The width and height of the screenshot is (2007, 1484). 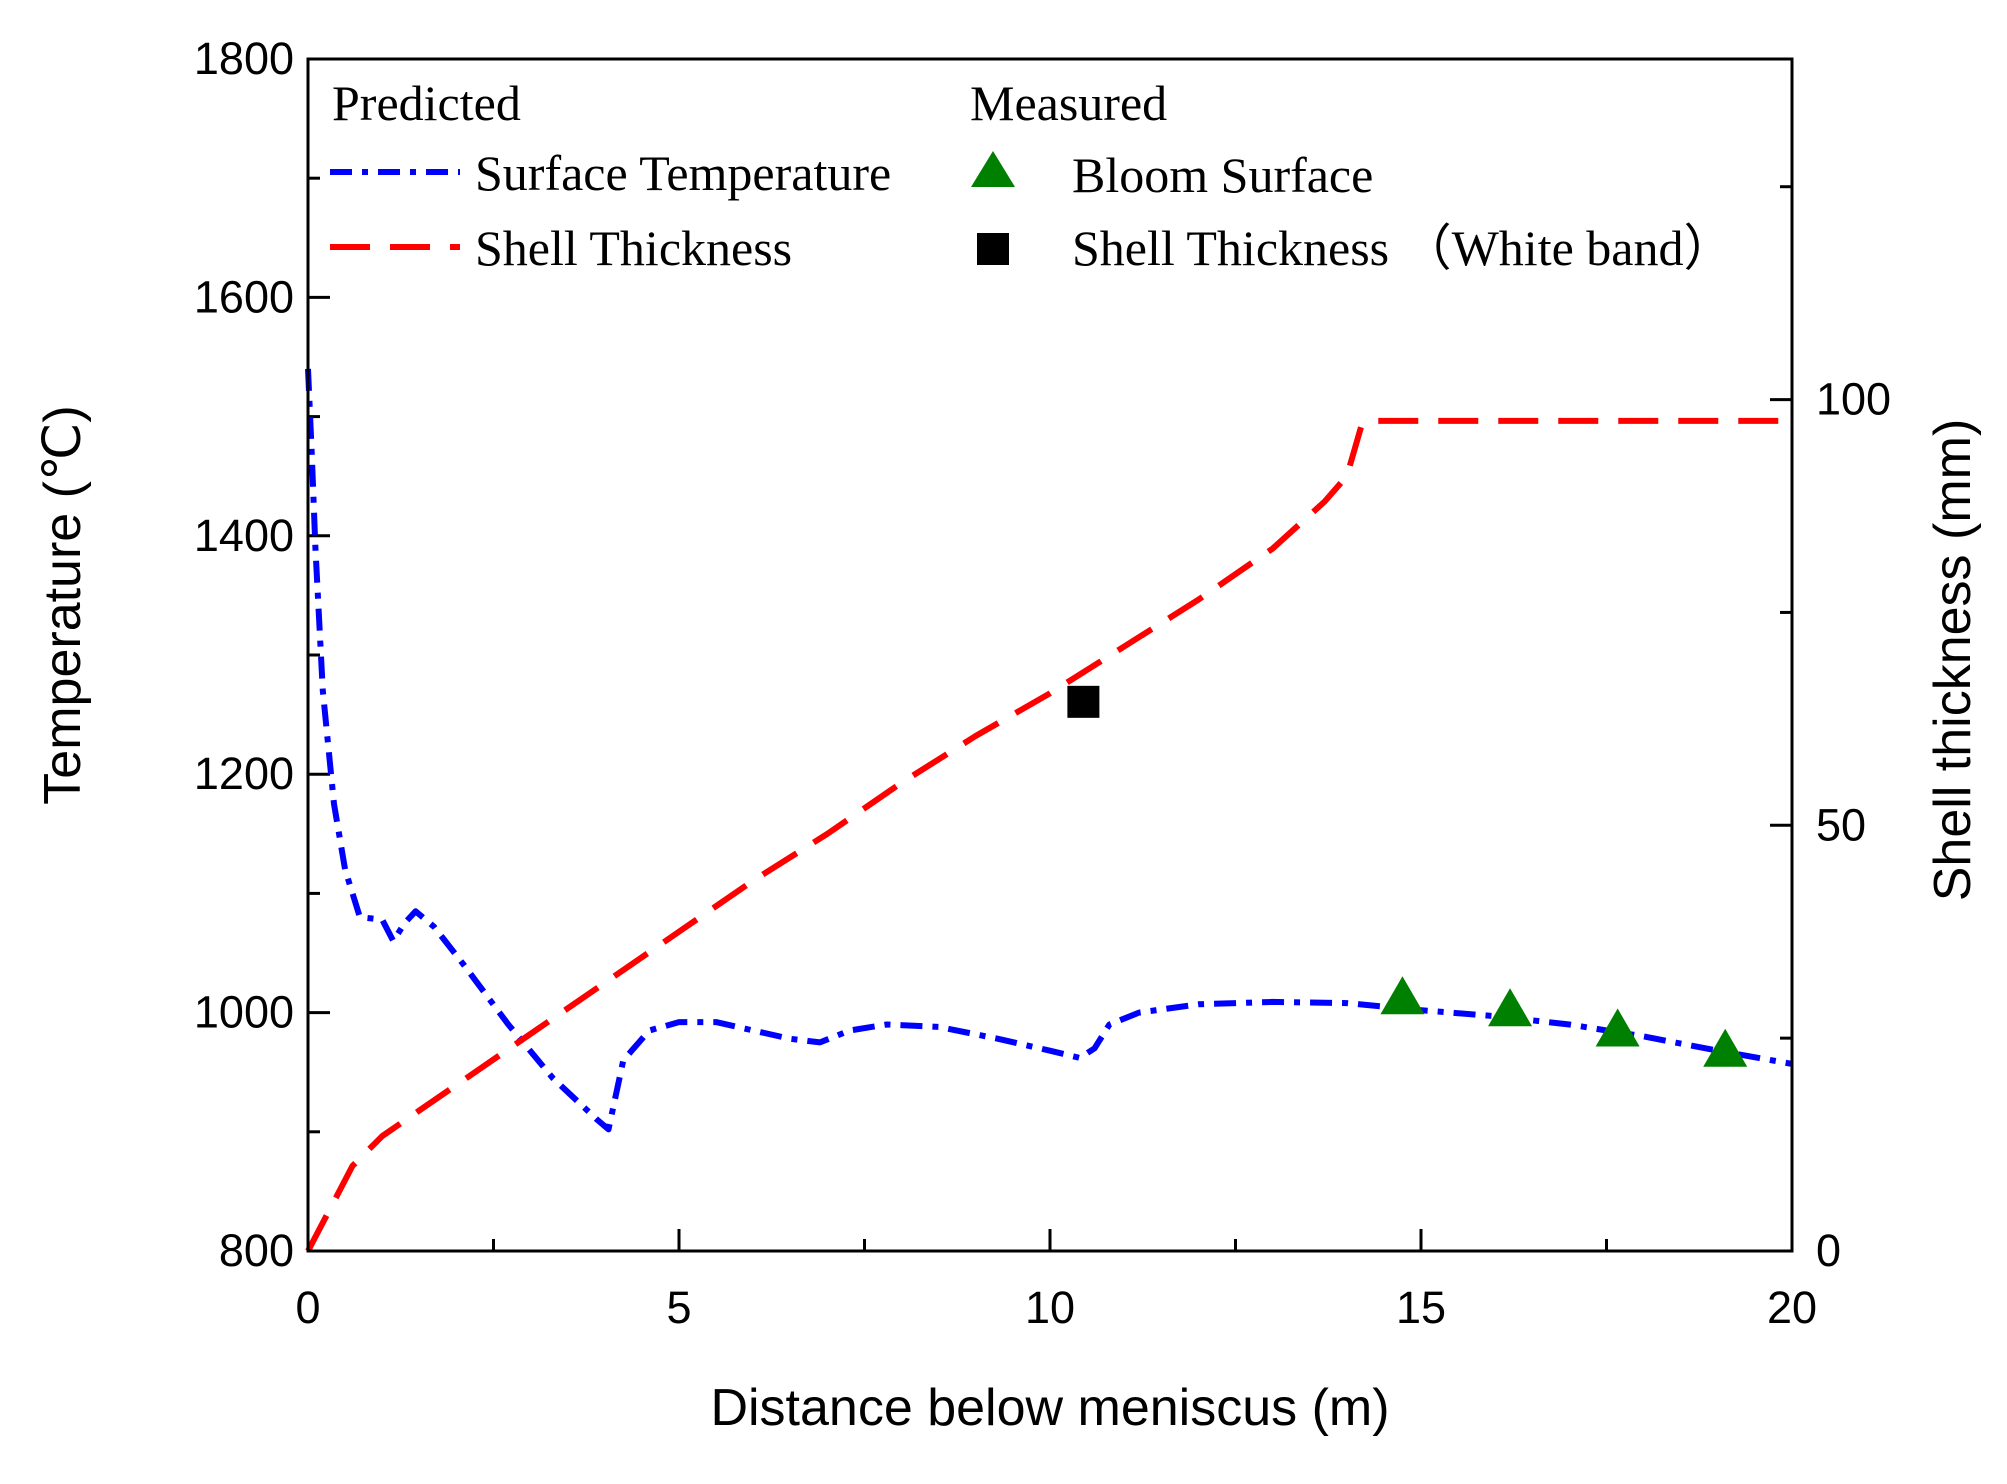 I want to click on x-tick-label: 15, so click(x=1421, y=1307).